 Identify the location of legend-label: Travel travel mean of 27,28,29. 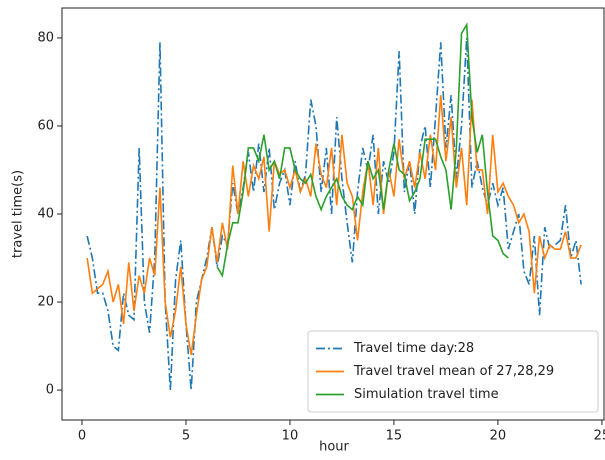
(453, 371).